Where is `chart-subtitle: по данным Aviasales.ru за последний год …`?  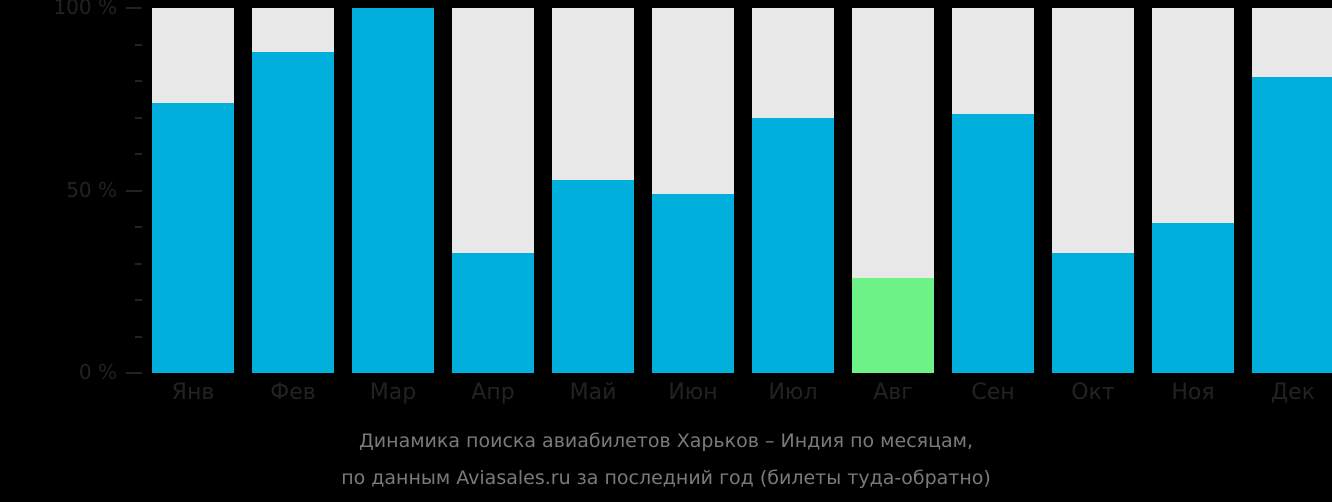 chart-subtitle: по данным Aviasales.ru за последний год … is located at coordinates (666, 478).